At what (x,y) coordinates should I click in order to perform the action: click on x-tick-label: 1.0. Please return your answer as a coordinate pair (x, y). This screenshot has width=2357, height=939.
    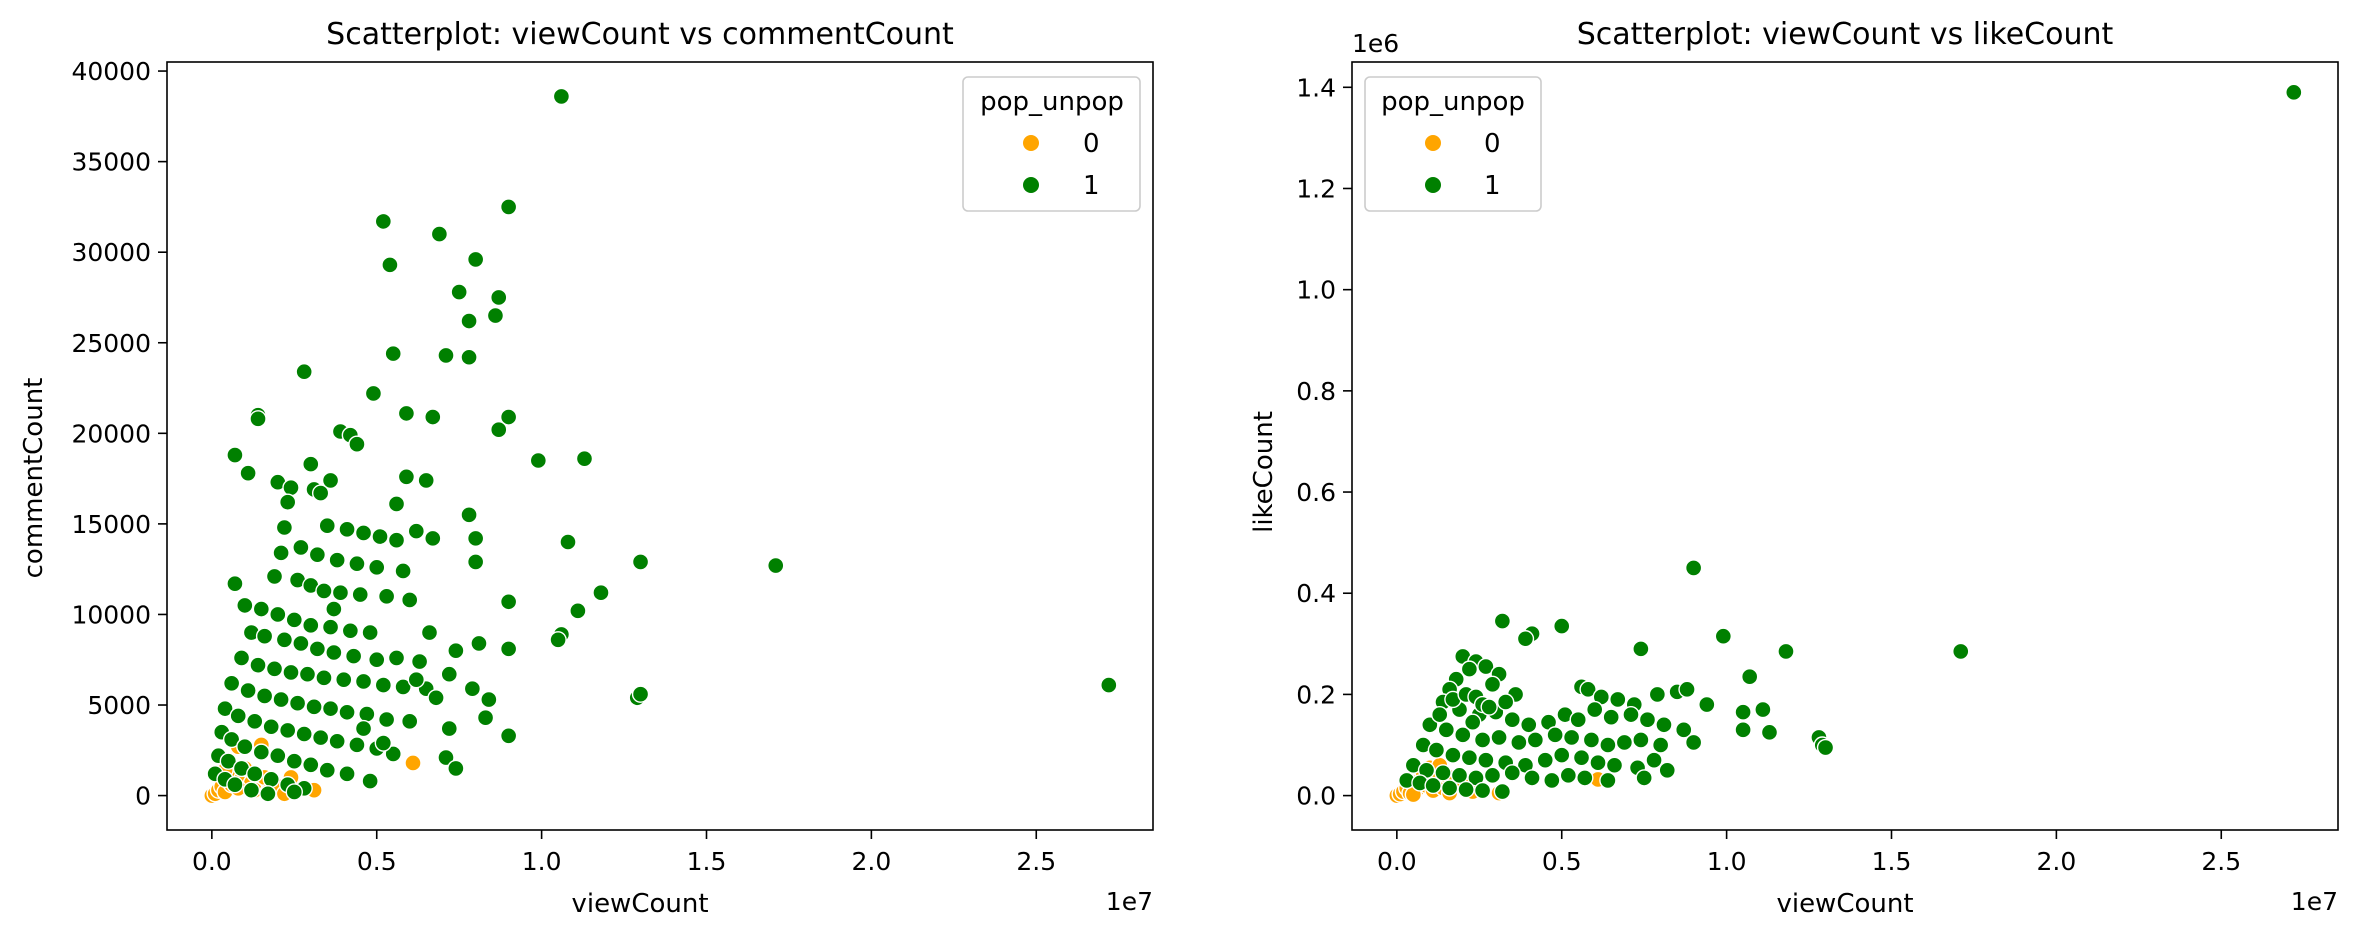
    Looking at the image, I should click on (542, 861).